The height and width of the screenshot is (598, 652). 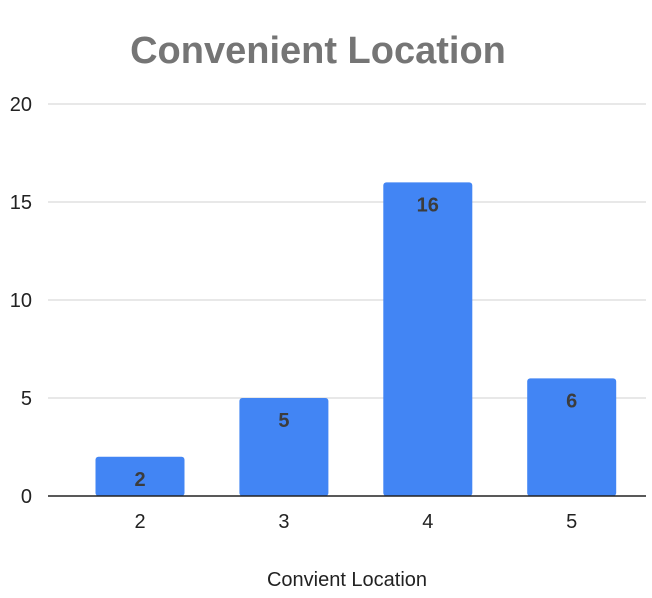 I want to click on y-tick-label: 20, so click(x=21, y=105).